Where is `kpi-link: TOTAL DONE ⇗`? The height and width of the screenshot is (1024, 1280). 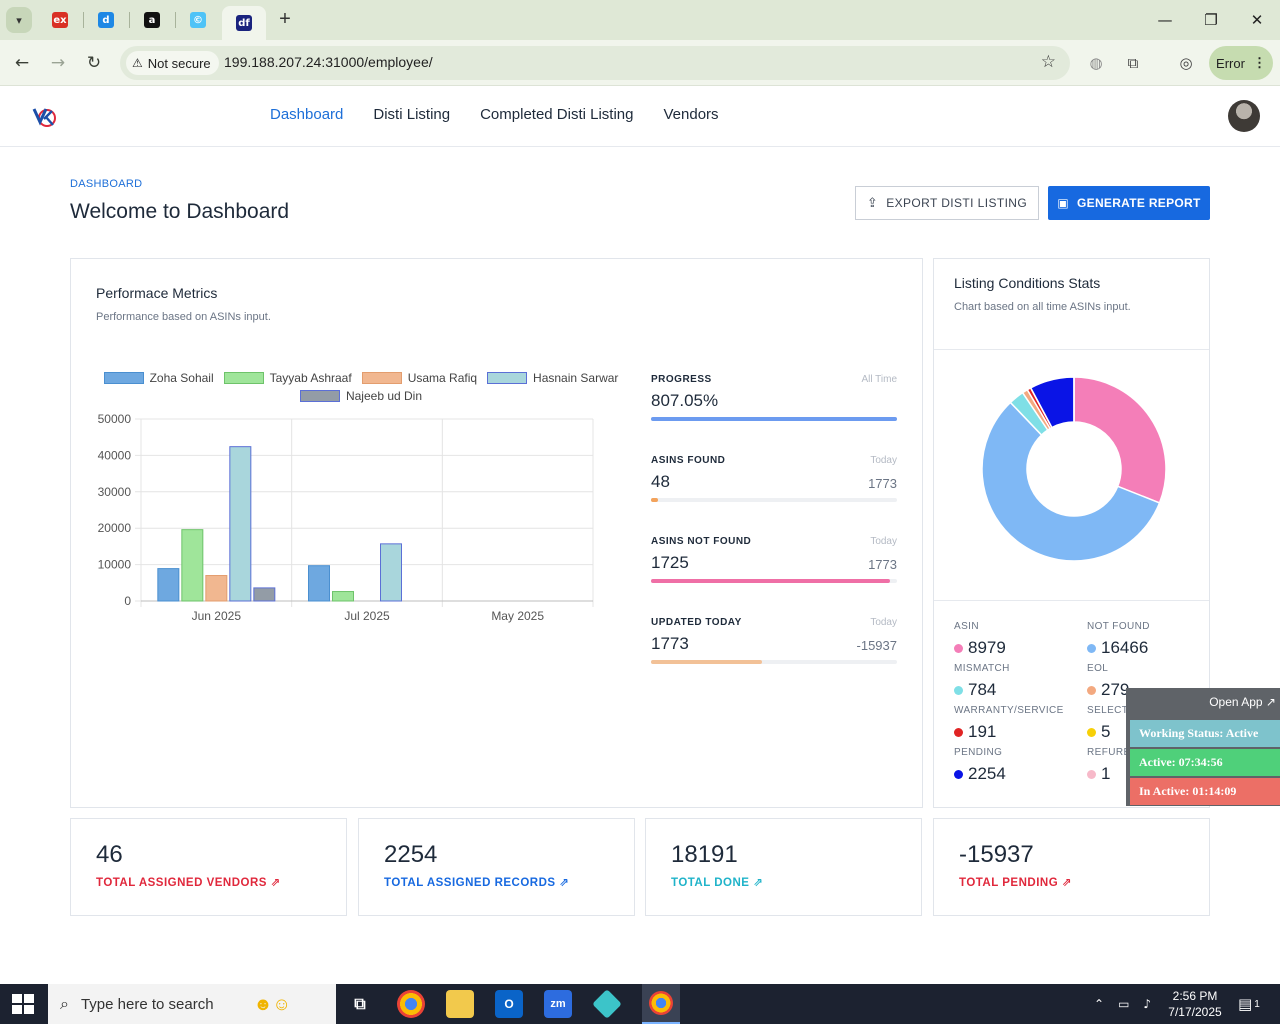 kpi-link: TOTAL DONE ⇗ is located at coordinates (717, 882).